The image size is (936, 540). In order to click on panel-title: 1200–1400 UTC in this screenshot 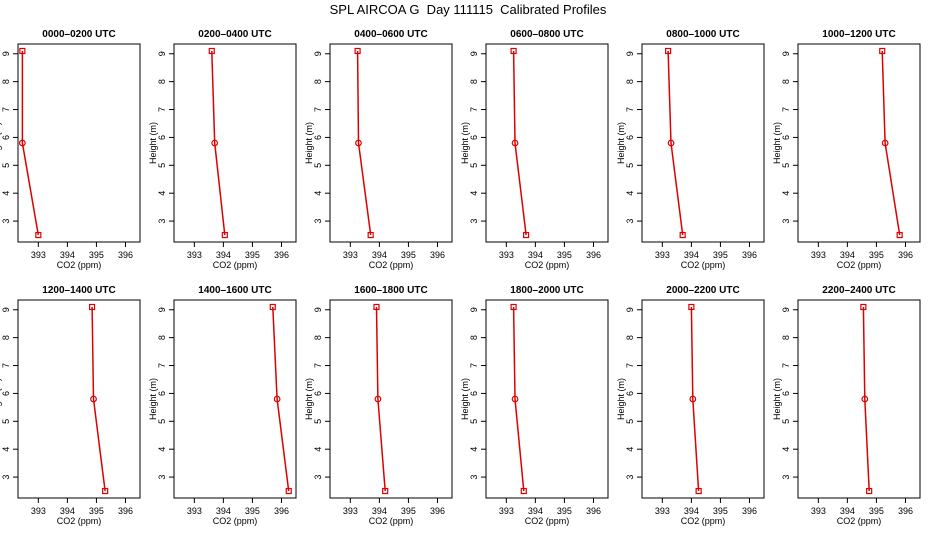, I will do `click(78, 290)`.